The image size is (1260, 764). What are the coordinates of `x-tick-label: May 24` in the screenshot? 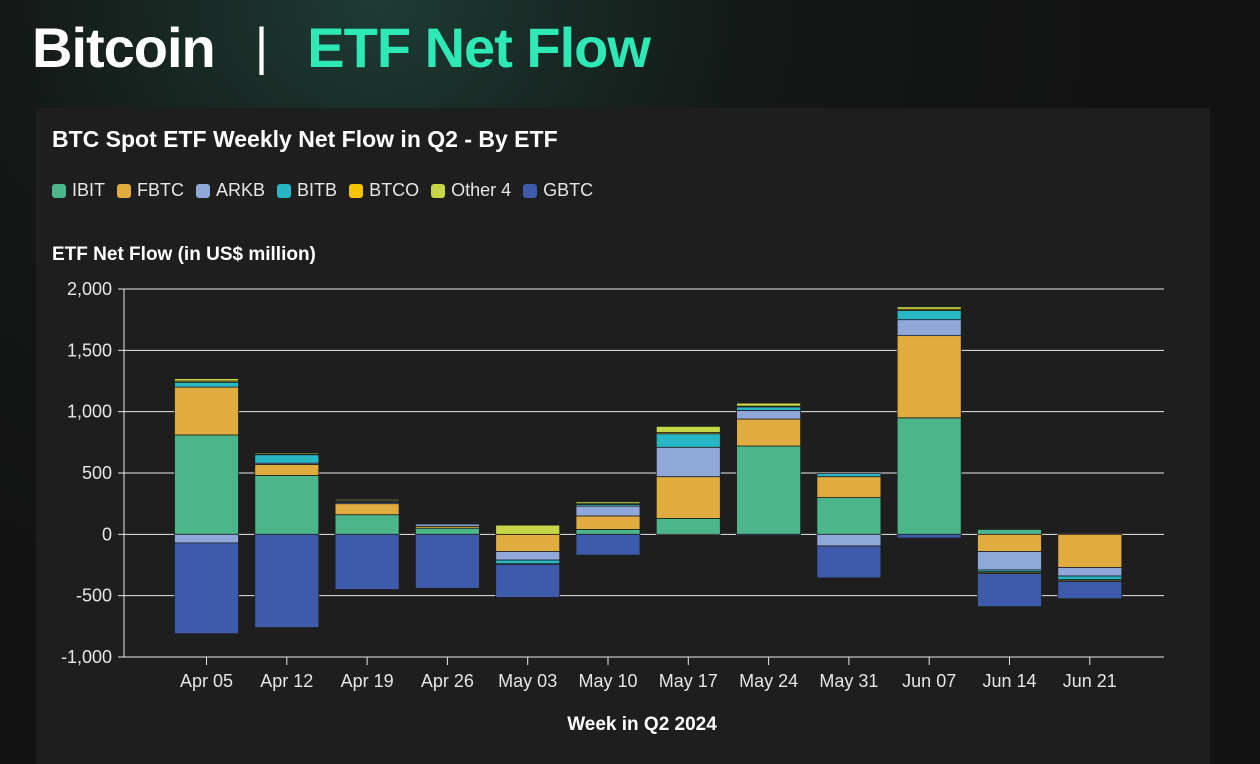 It's located at (768, 681).